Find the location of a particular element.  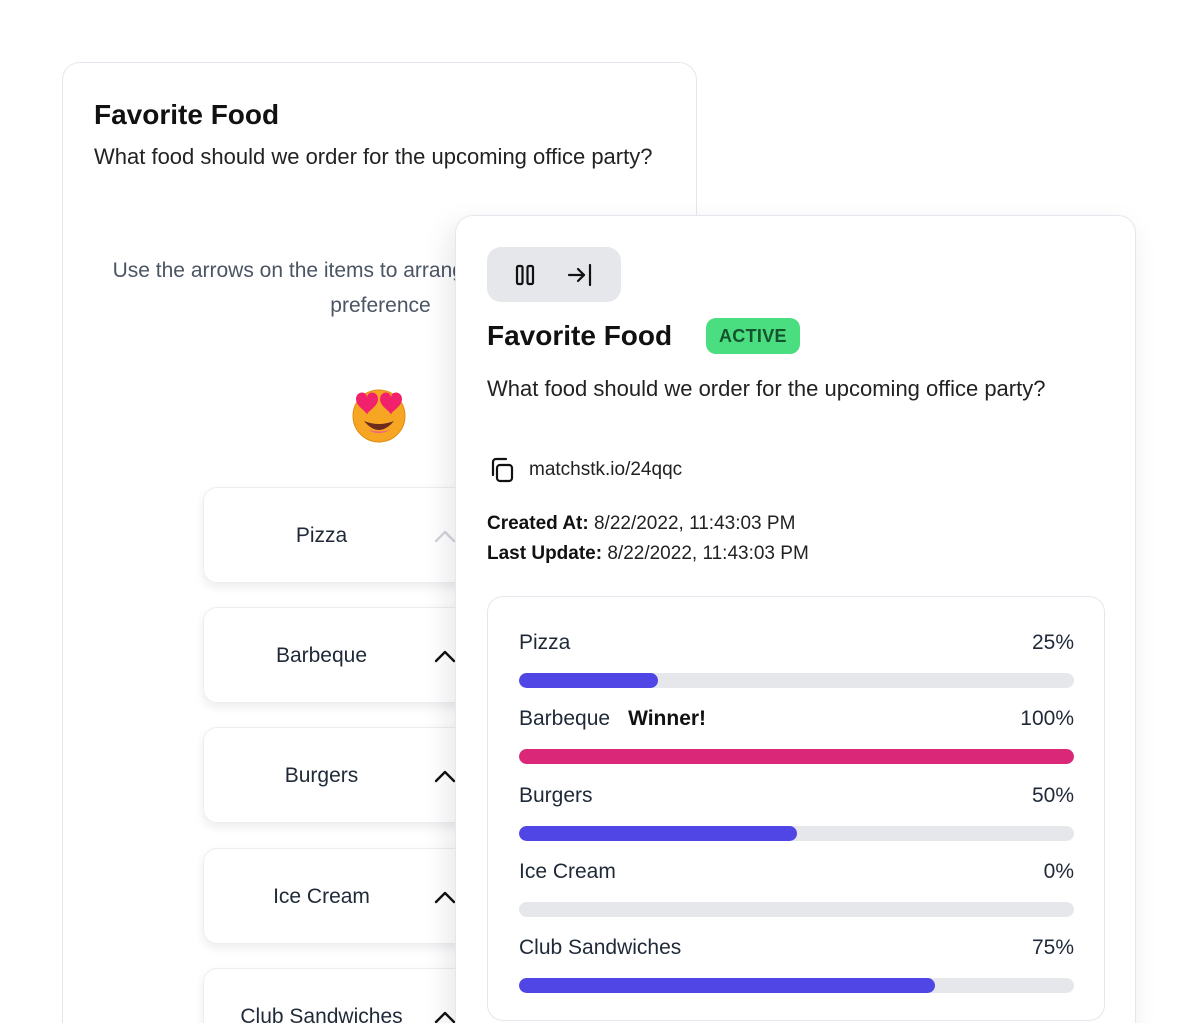

status-badge: ACTIVE is located at coordinates (753, 336).